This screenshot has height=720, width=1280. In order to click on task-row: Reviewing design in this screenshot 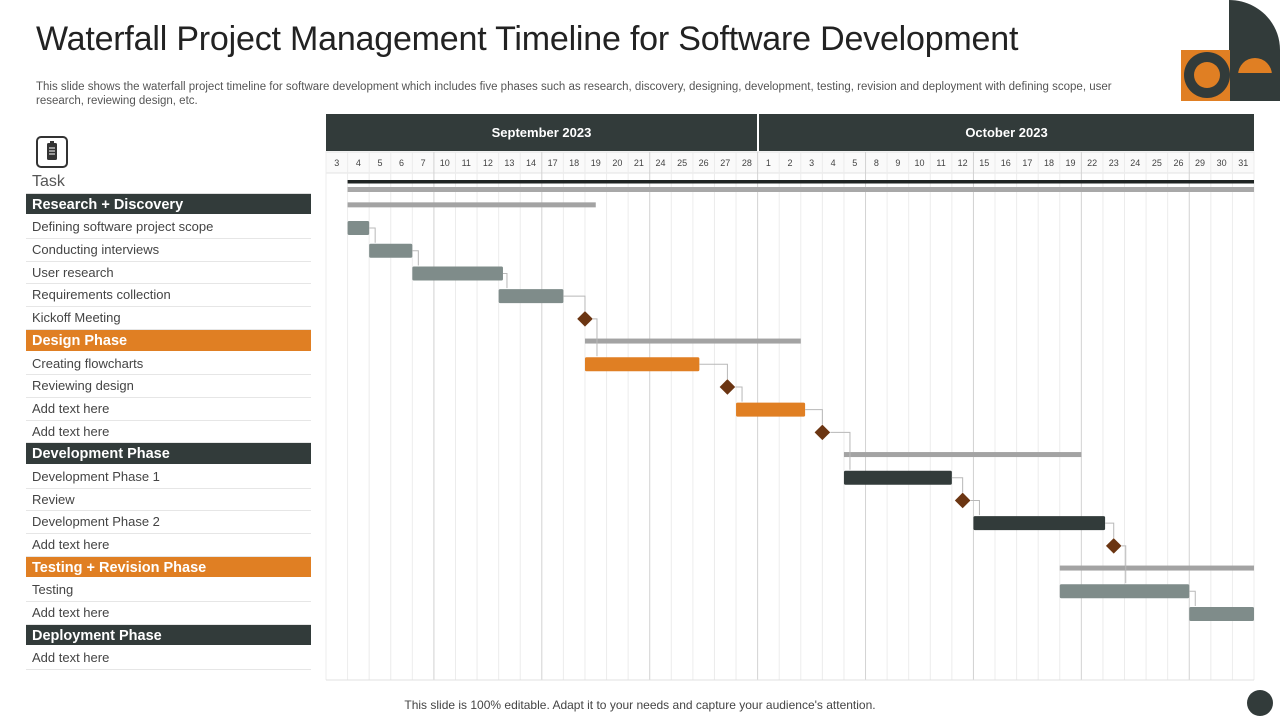, I will do `click(168, 386)`.